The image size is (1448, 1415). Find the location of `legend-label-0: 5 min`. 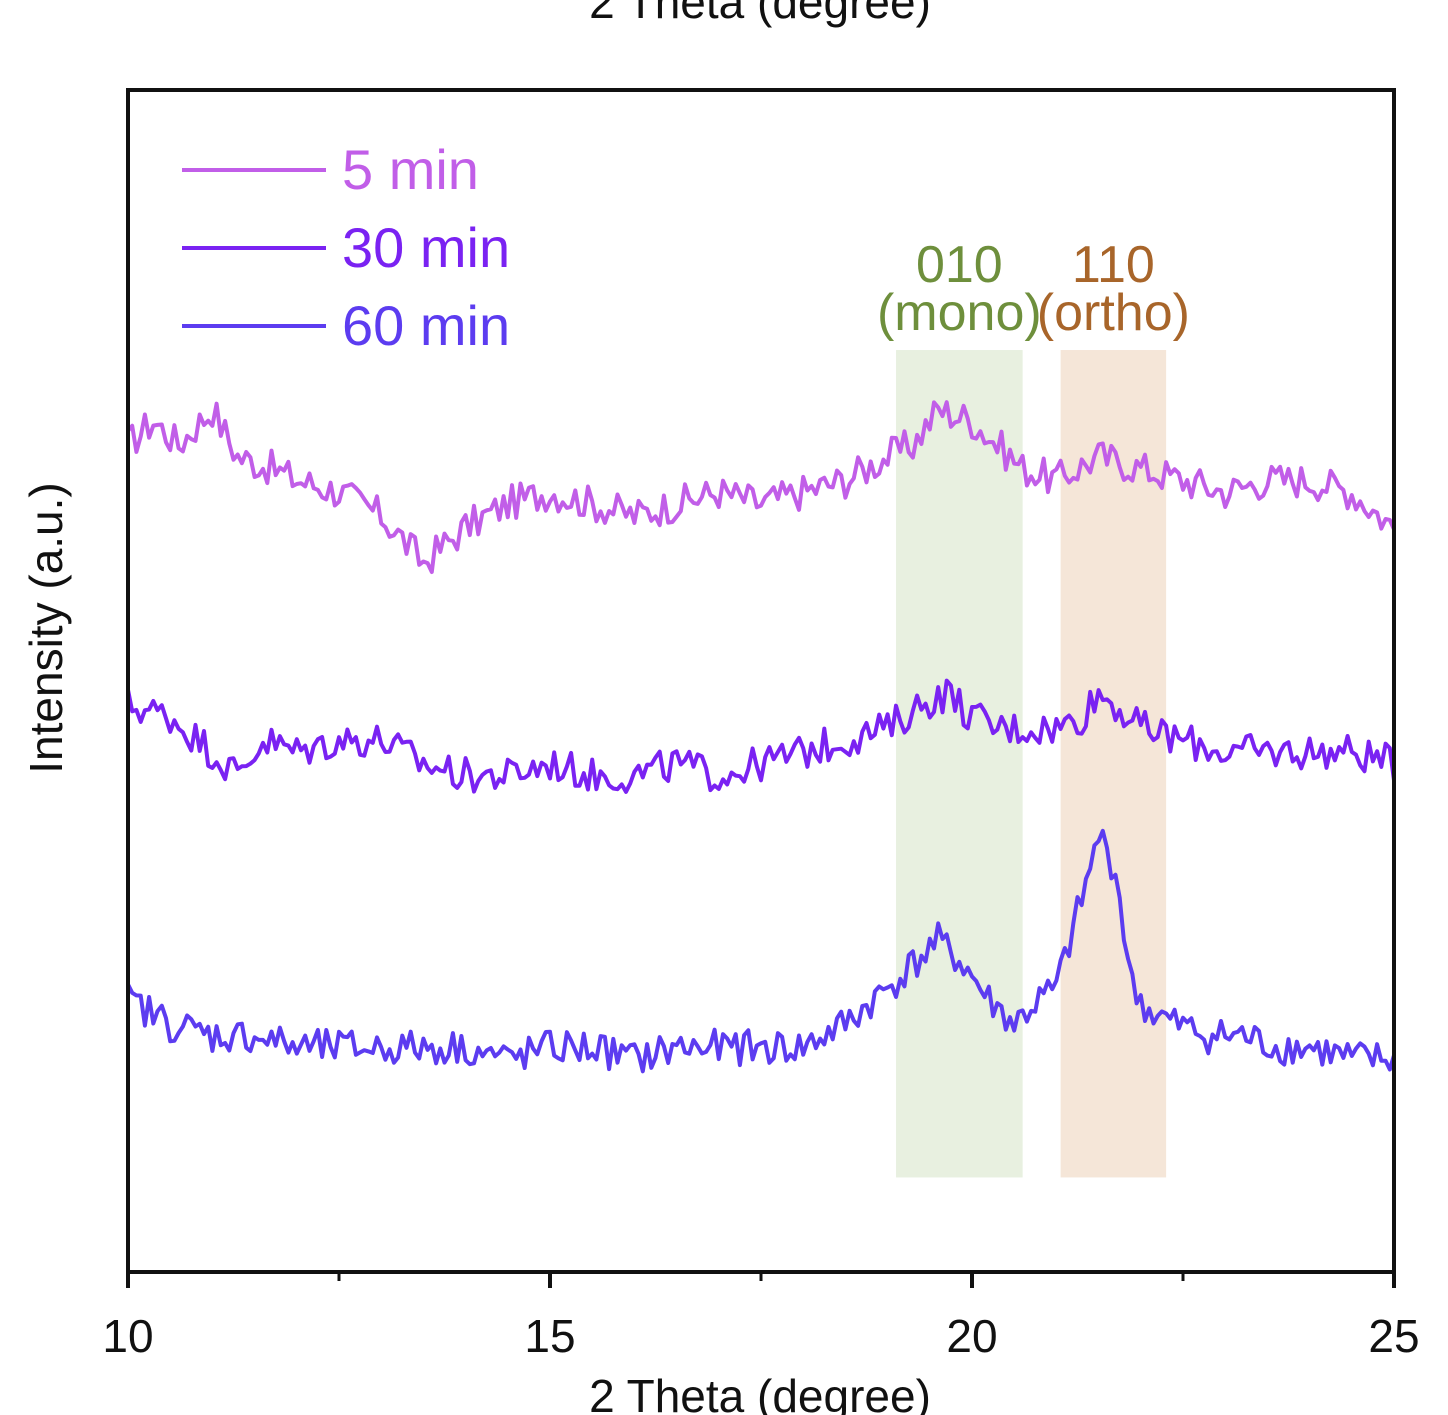

legend-label-0: 5 min is located at coordinates (410, 169).